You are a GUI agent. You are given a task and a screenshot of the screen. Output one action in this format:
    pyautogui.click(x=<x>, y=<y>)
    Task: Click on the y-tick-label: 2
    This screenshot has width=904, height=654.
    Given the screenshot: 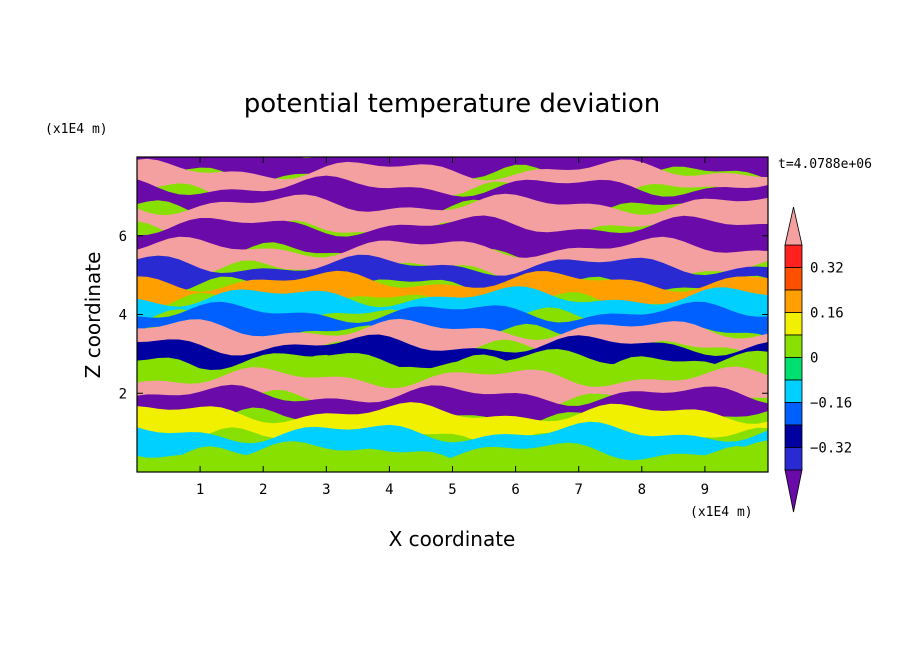 What is the action you would take?
    pyautogui.click(x=123, y=394)
    